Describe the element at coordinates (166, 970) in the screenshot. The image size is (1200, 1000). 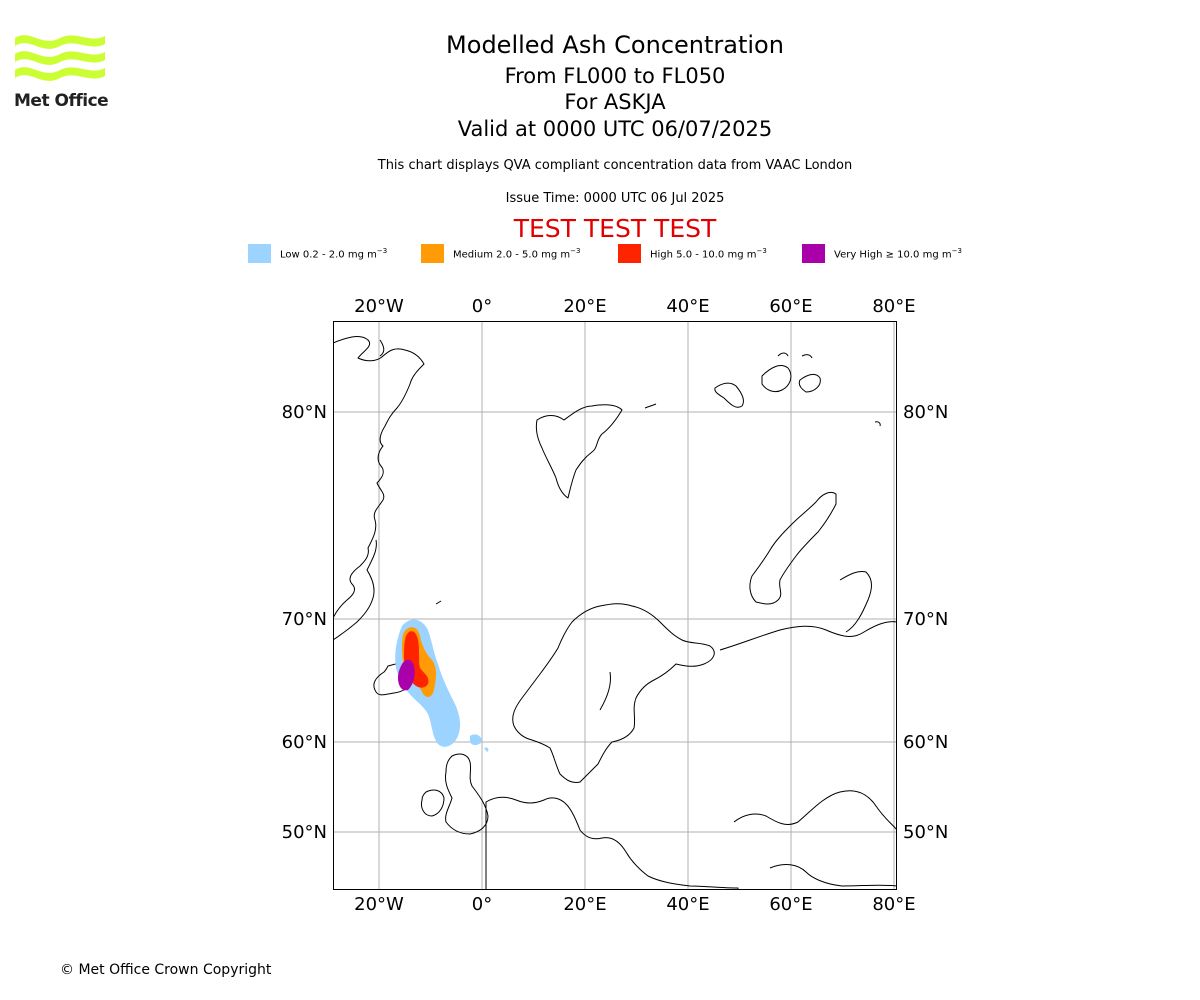
I see `copyright-notice: © Met Office Crown Copyright` at that location.